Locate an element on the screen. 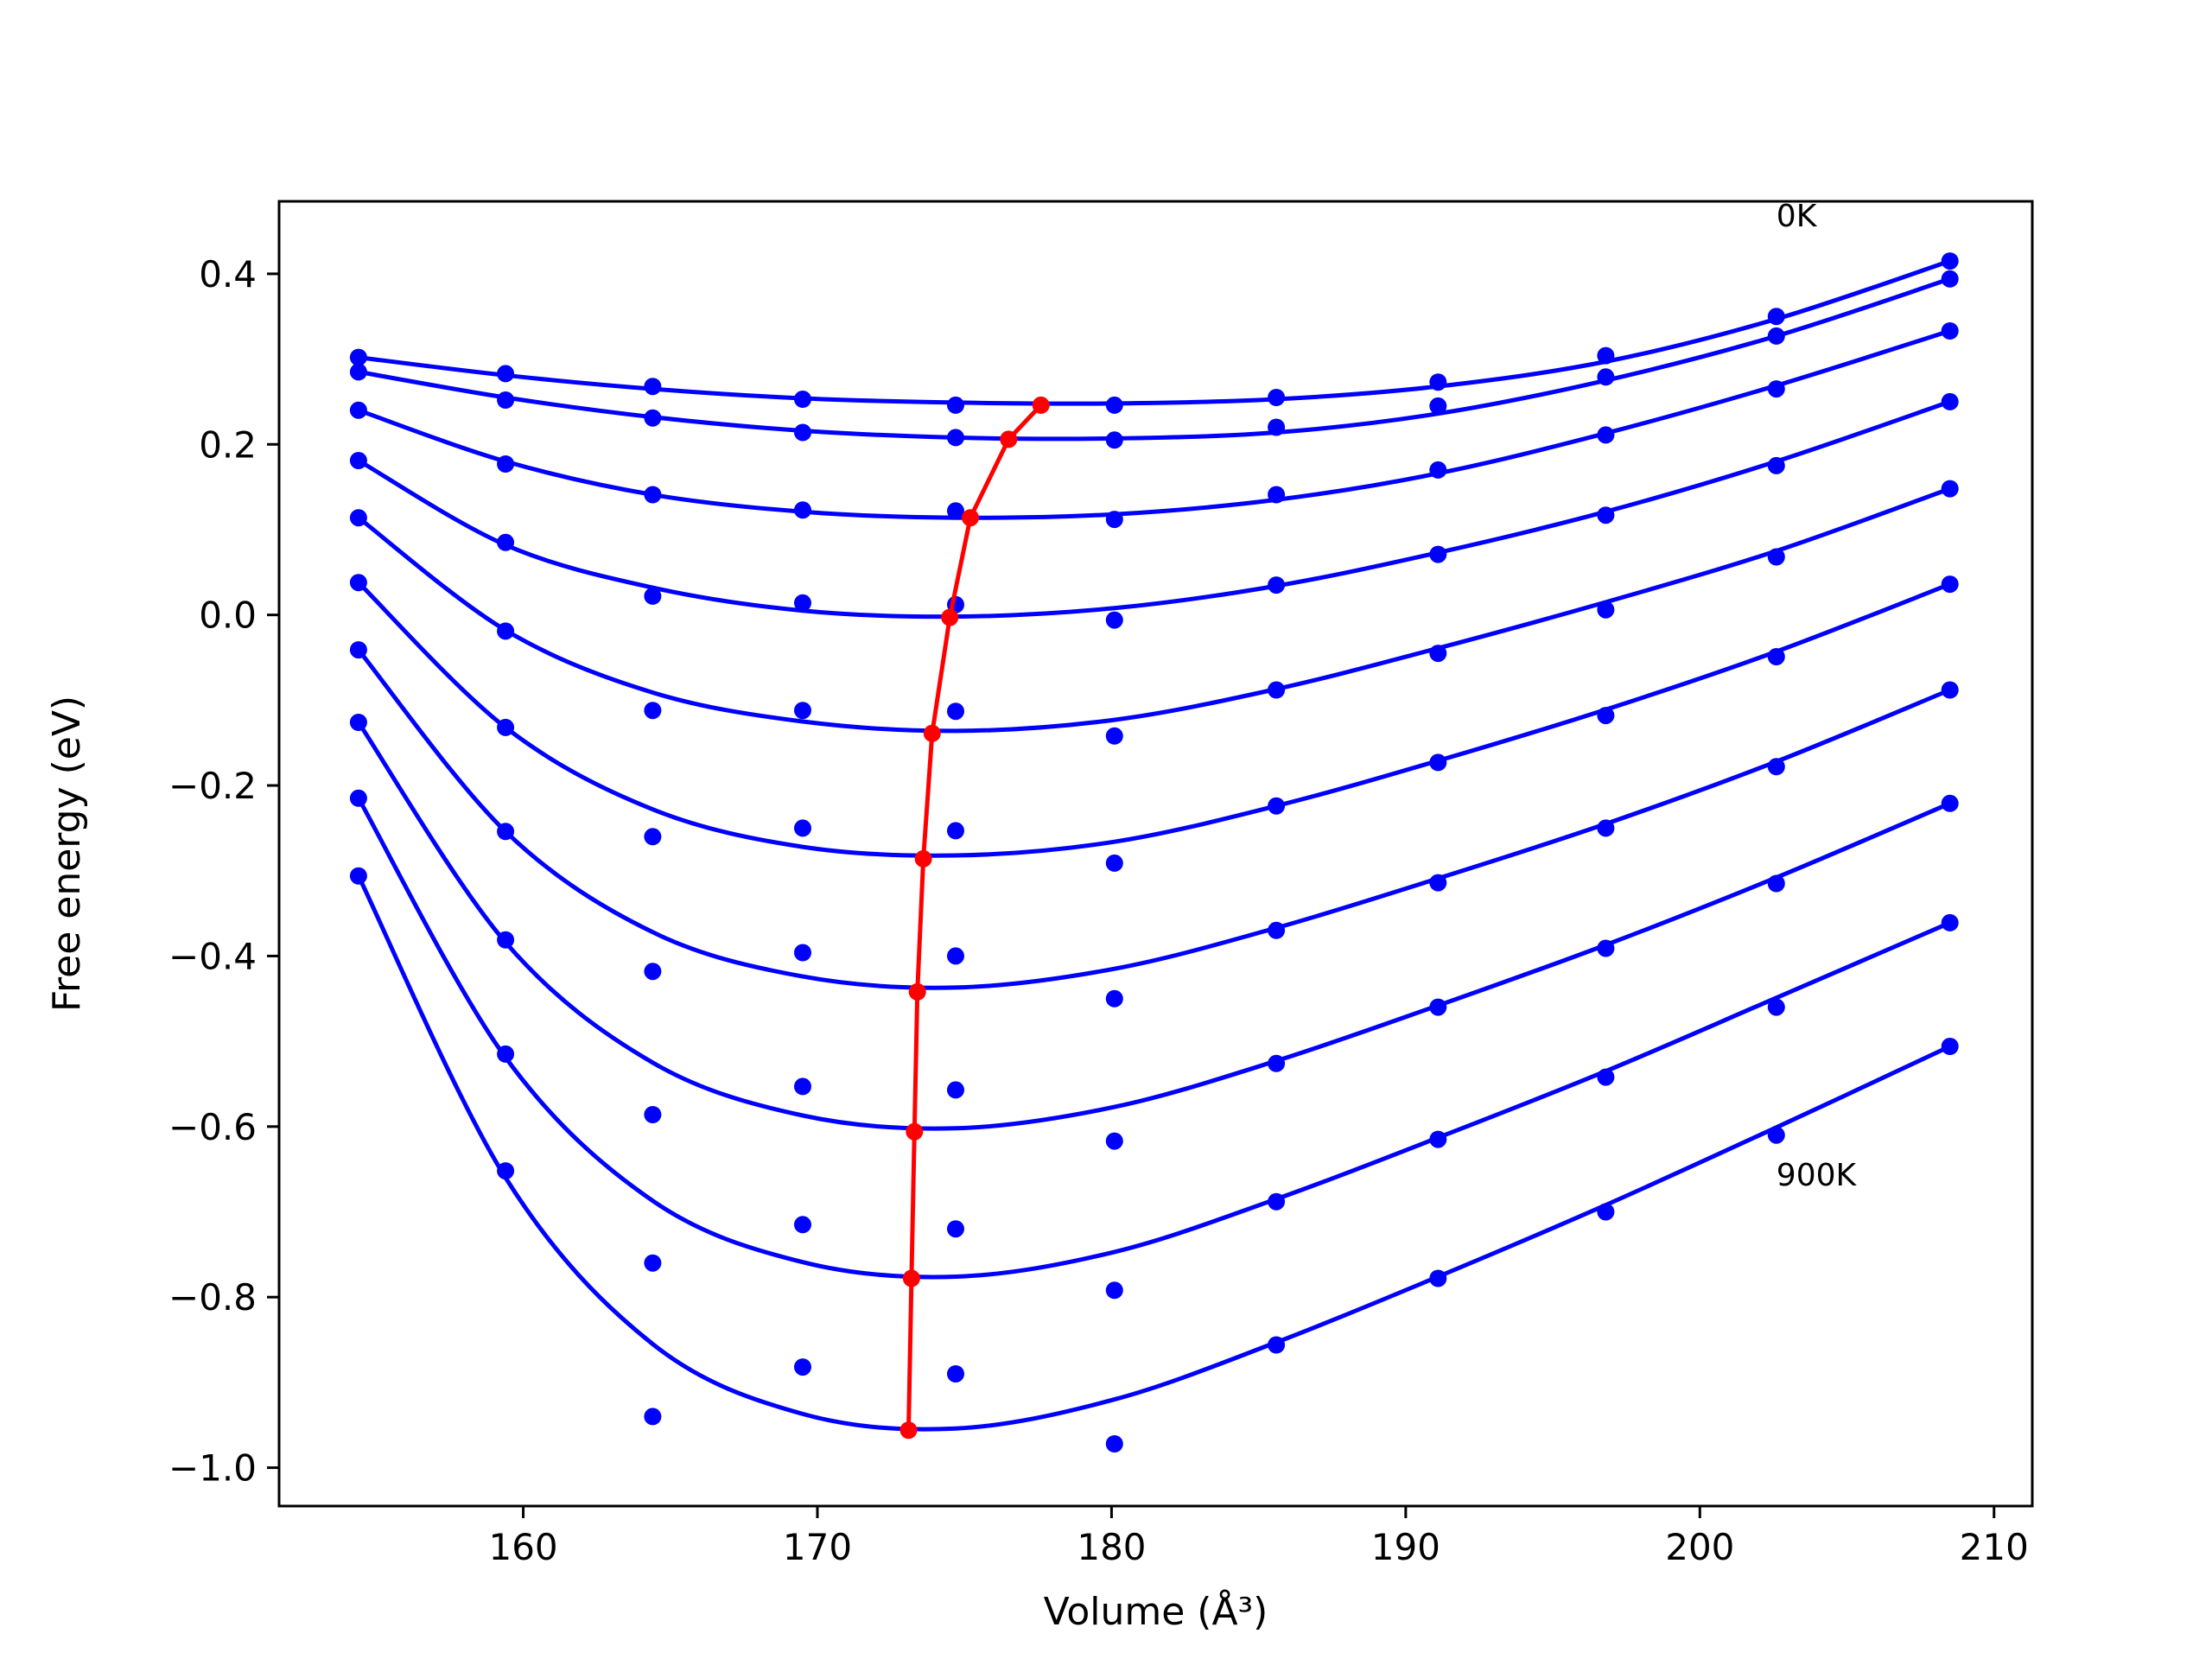 This screenshot has width=2212, height=1659. y-tick-label: 0.4 is located at coordinates (228, 274).